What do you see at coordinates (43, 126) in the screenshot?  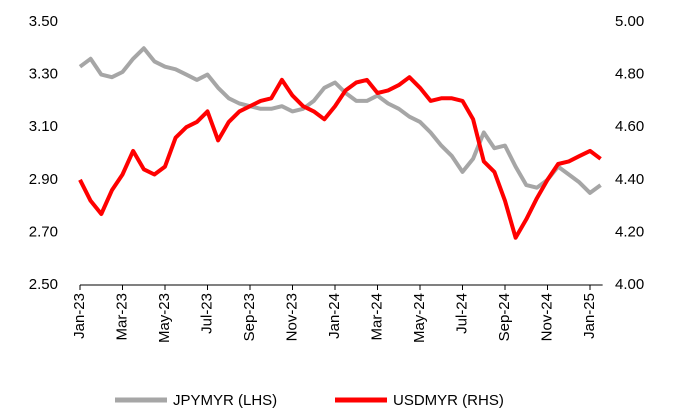 I see `y-tick-label: 3.10` at bounding box center [43, 126].